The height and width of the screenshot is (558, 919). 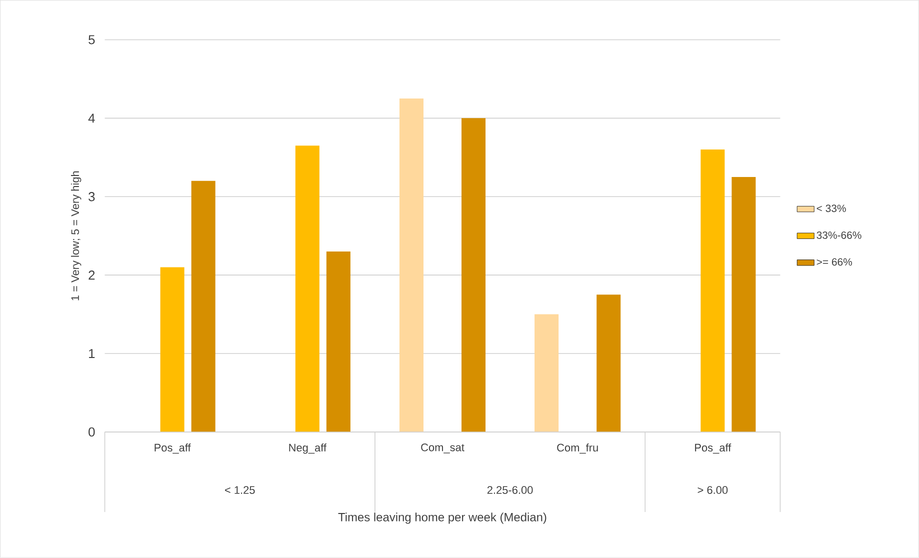 I want to click on text: > 6.00, so click(x=713, y=490).